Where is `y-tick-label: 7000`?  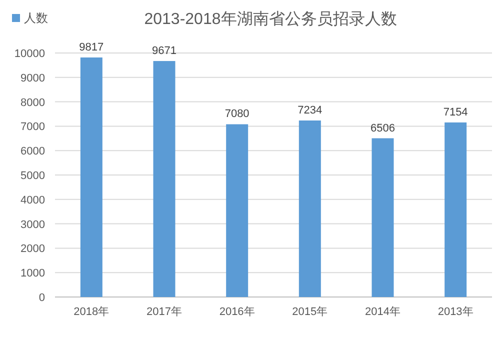 y-tick-label: 7000 is located at coordinates (32, 127).